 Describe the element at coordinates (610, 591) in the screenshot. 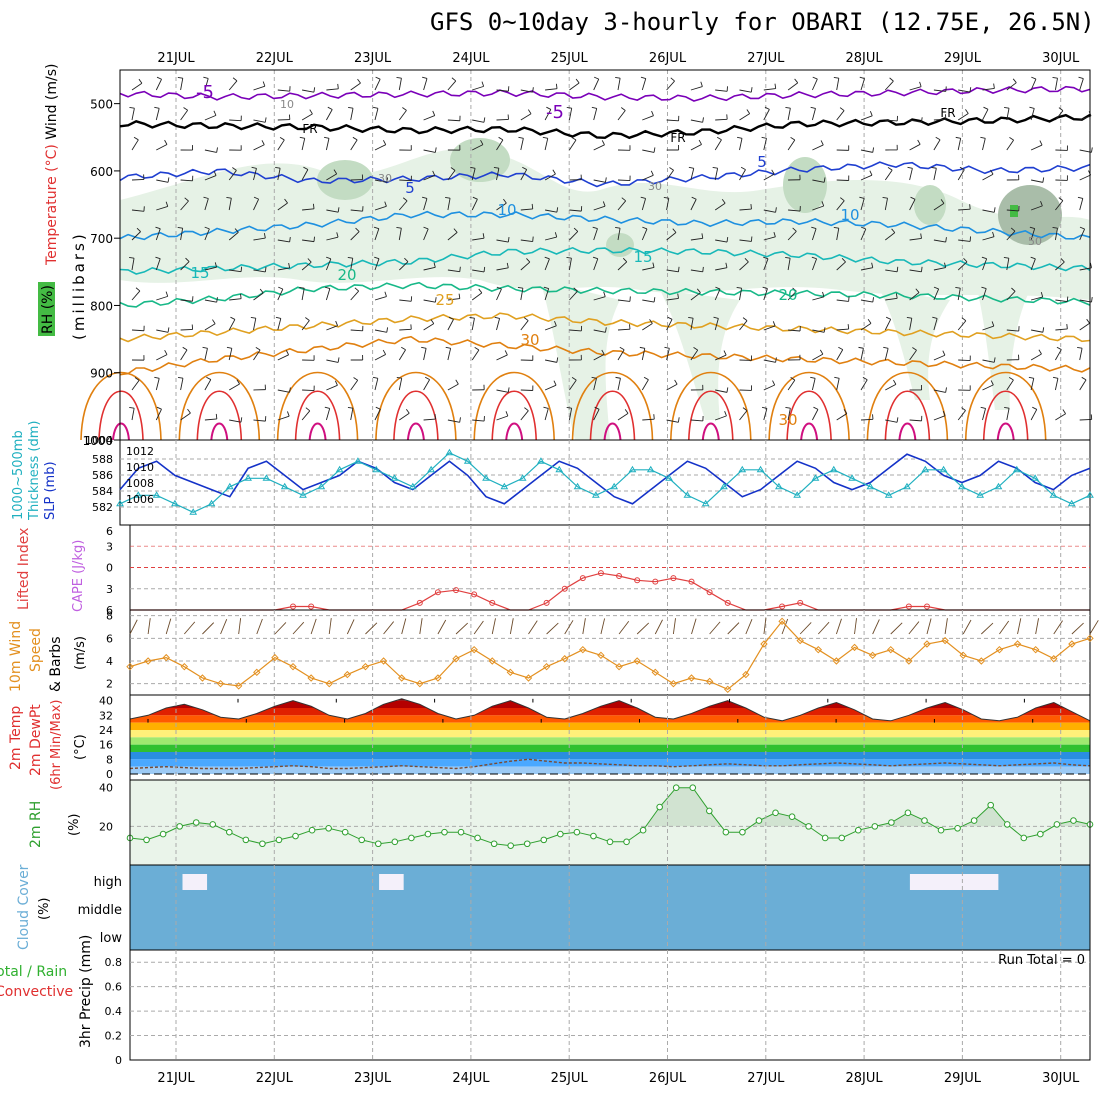

I see `lifted-index-line` at that location.